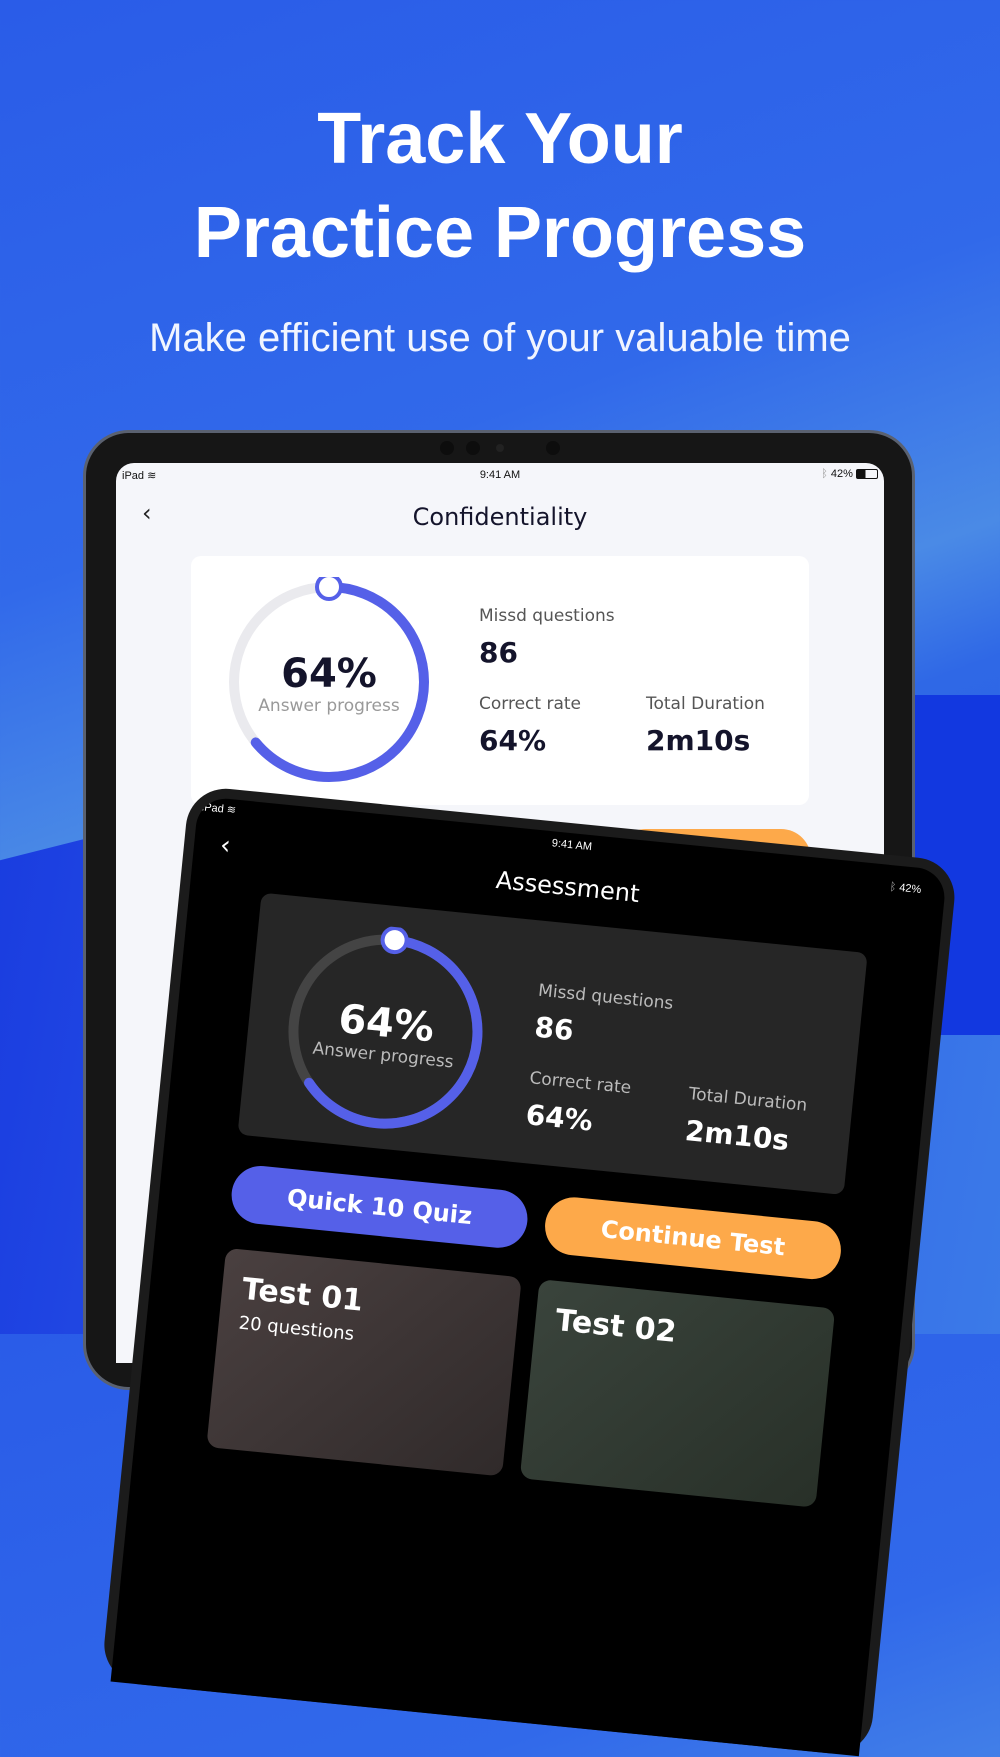 The width and height of the screenshot is (1000, 1757). I want to click on wifi-icon: ≋, so click(152, 476).